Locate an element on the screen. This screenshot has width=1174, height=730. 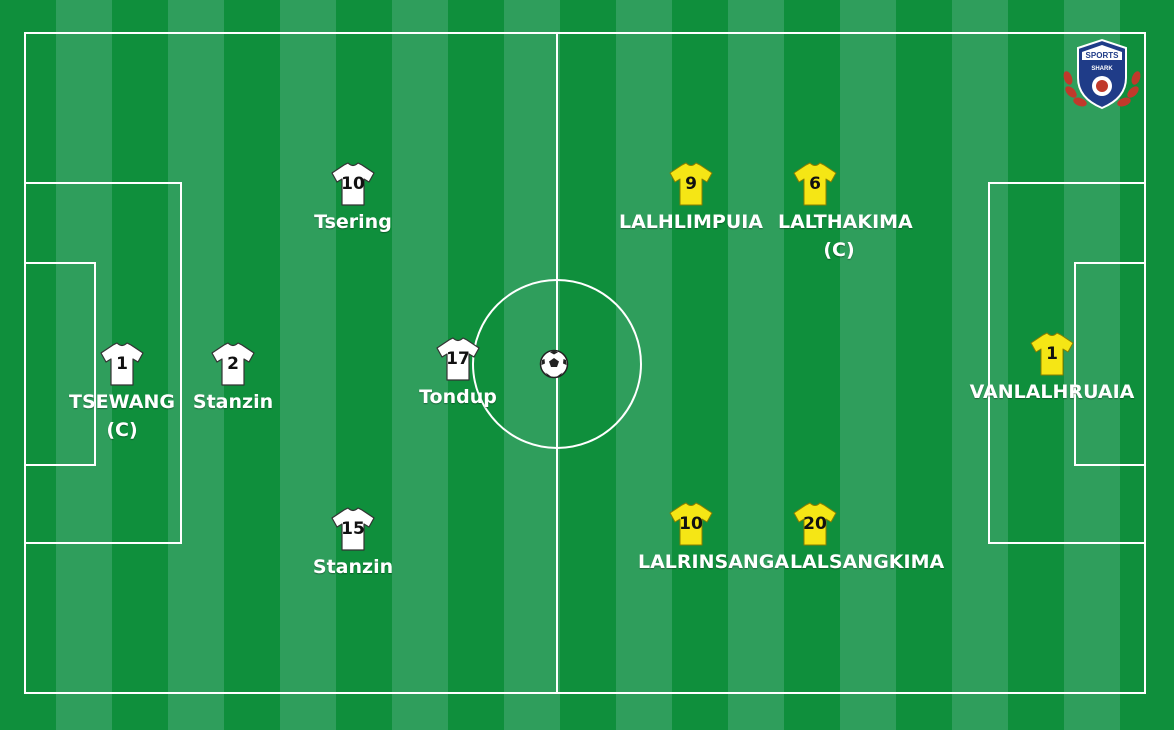
away-player-6: 6 LALTHAKIMA (C) is located at coordinates (821, 212).